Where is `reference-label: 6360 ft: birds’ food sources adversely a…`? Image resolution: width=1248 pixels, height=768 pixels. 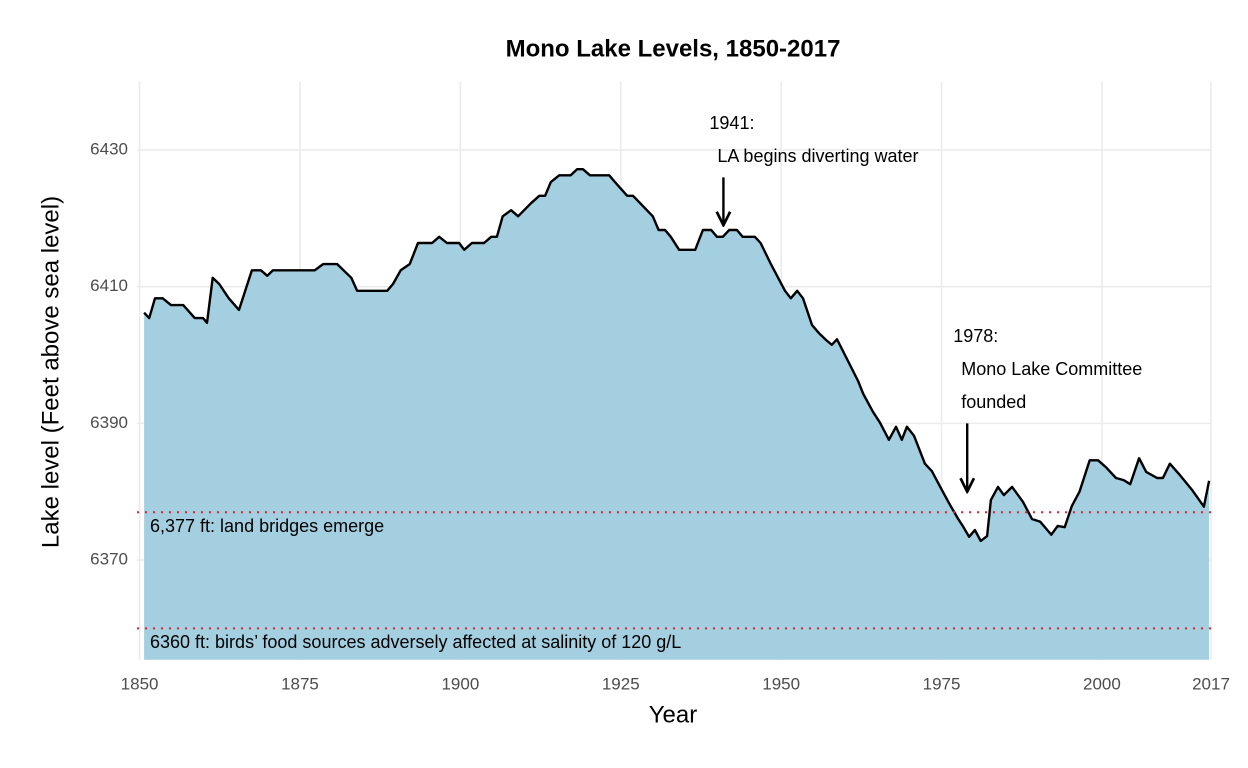 reference-label: 6360 ft: birds’ food sources adversely a… is located at coordinates (415, 642).